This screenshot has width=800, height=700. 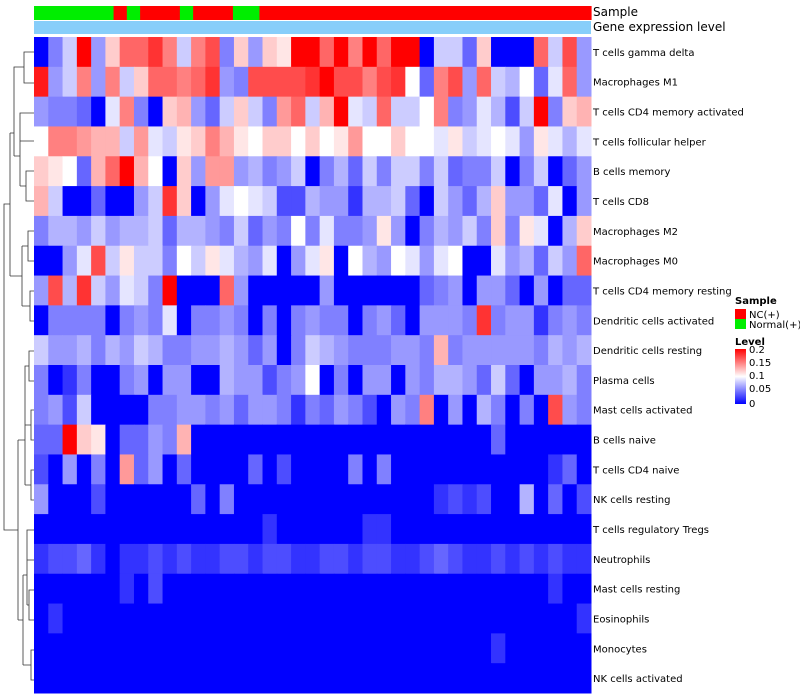 I want to click on legend-level-tick: 0.05, so click(x=760, y=389).